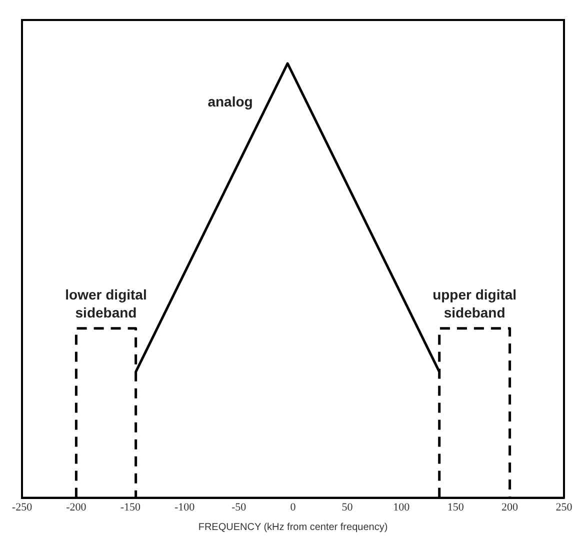 This screenshot has width=586, height=545. What do you see at coordinates (455, 507) in the screenshot?
I see `x-tick-label: 150` at bounding box center [455, 507].